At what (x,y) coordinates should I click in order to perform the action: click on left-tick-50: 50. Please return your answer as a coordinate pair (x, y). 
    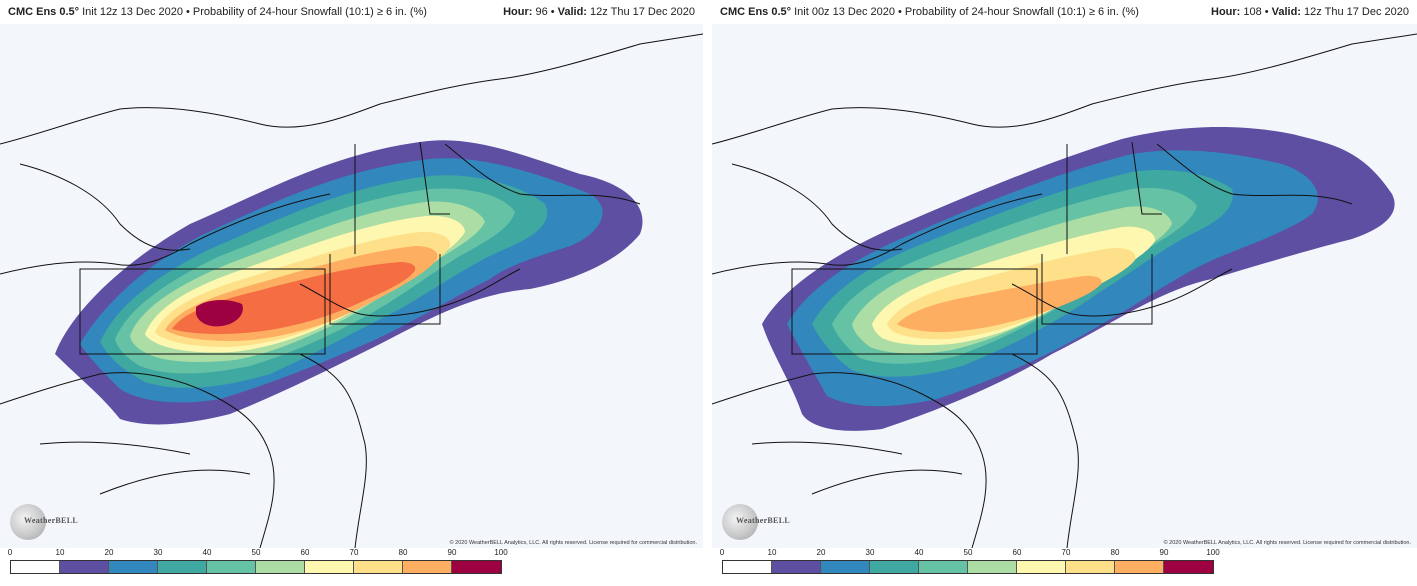
    Looking at the image, I should click on (256, 552).